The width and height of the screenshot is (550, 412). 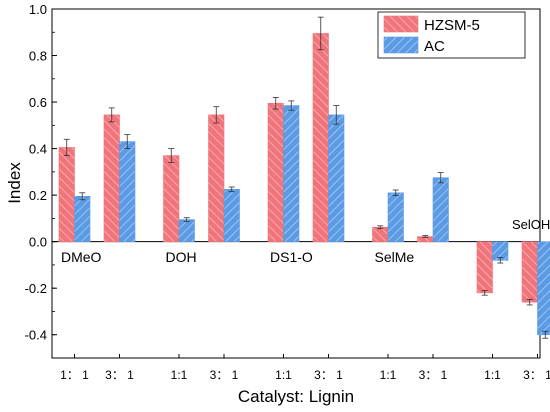 I want to click on legend-label-ac: AC, so click(x=434, y=46).